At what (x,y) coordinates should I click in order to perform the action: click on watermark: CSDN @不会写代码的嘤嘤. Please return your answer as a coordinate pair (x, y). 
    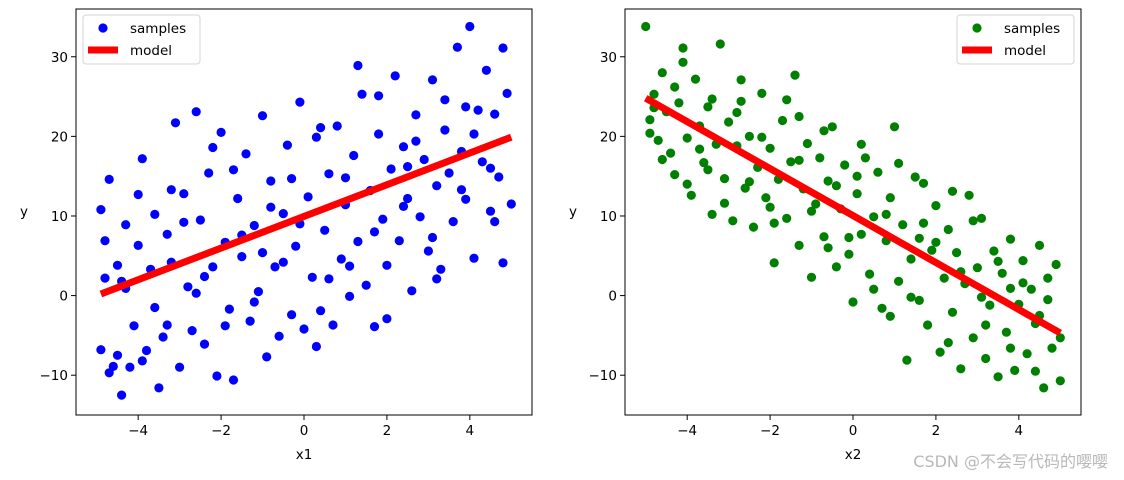
    Looking at the image, I should click on (1010, 461).